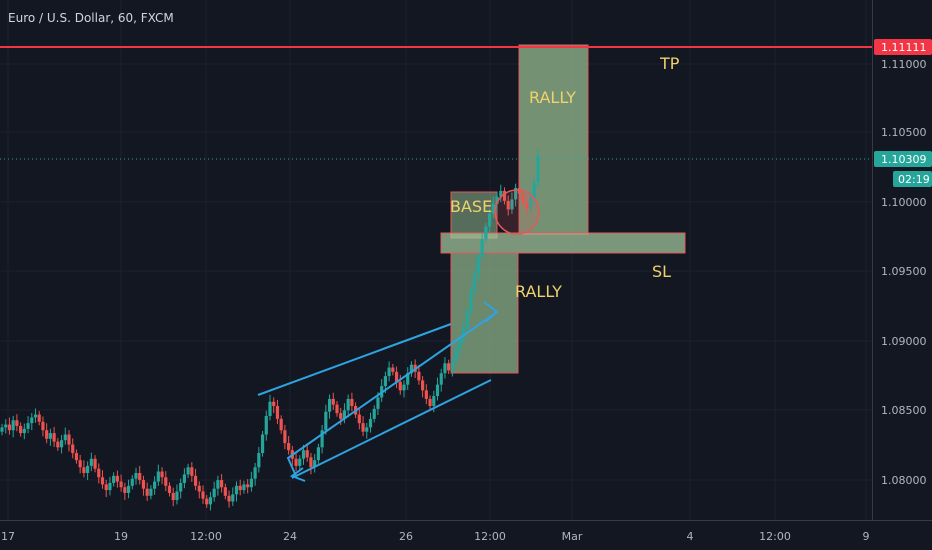 This screenshot has width=932, height=550. Describe the element at coordinates (904, 64) in the screenshot. I see `y-tick-label: 1.11000` at that location.